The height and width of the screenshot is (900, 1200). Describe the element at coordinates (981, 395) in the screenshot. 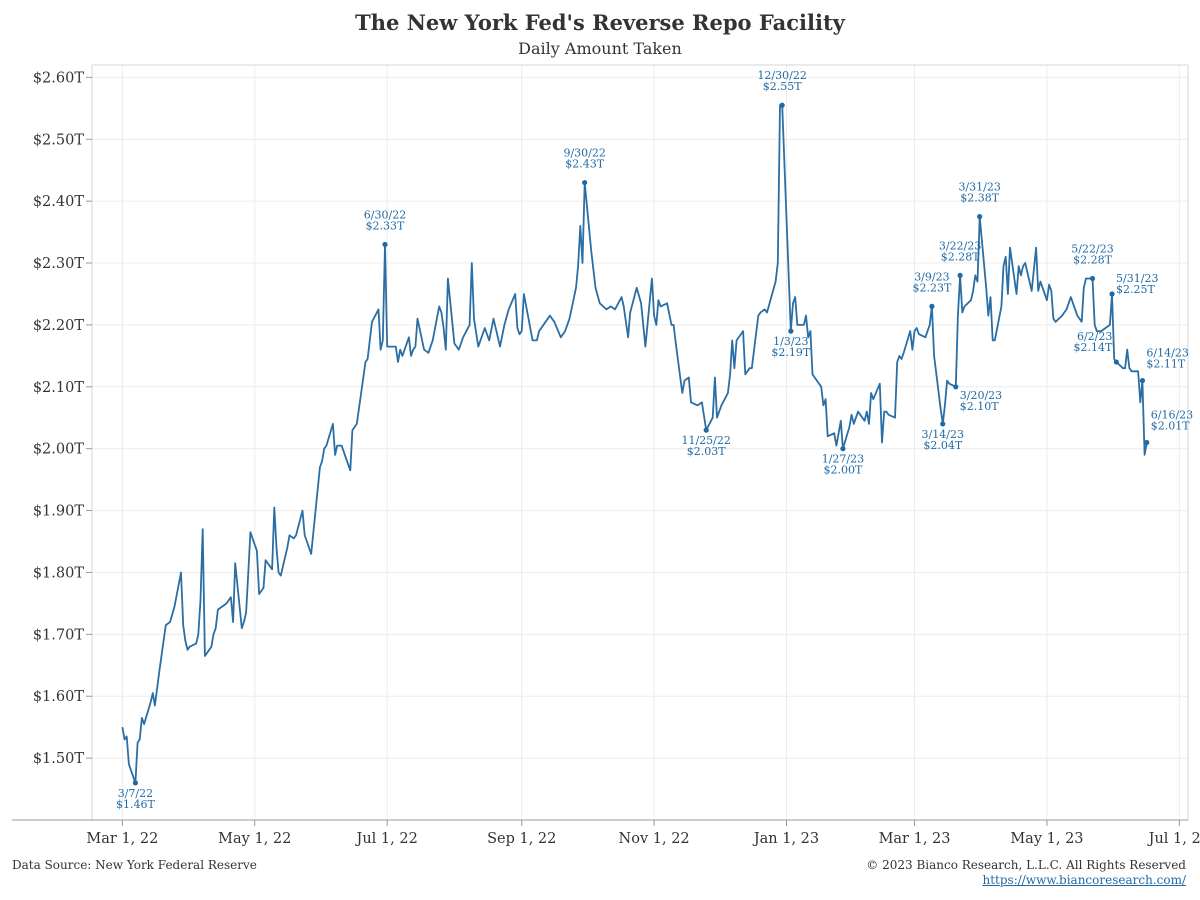

I see `annotation-date: 3/20/23` at that location.